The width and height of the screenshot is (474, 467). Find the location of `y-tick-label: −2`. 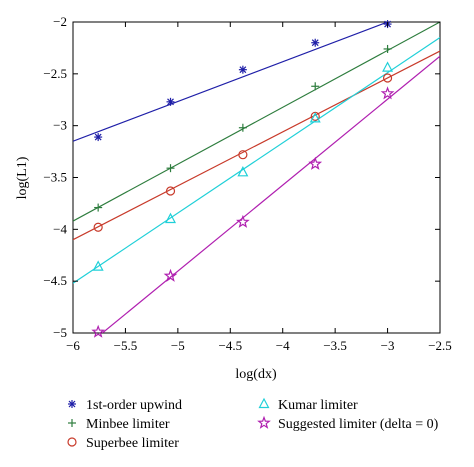

y-tick-label: −2 is located at coordinates (60, 21).